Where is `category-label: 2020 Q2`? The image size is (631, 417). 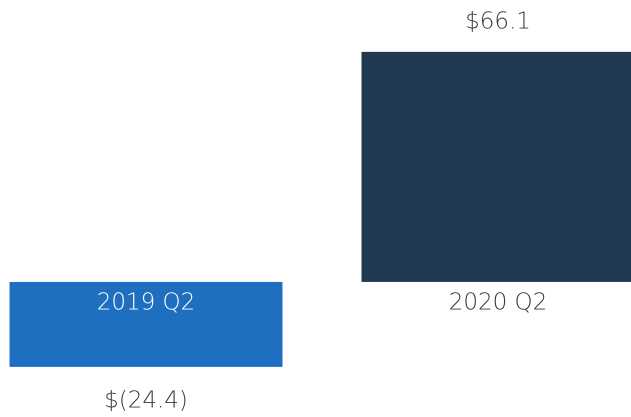 category-label: 2020 Q2 is located at coordinates (498, 302).